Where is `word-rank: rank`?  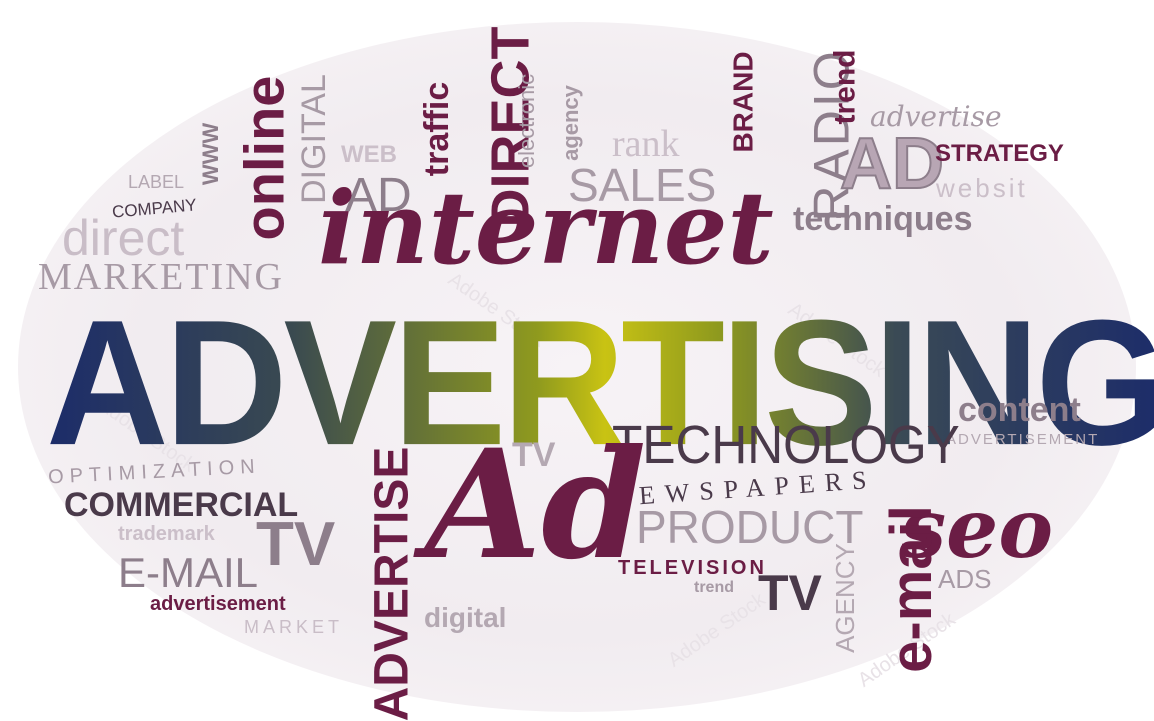 word-rank: rank is located at coordinates (646, 144).